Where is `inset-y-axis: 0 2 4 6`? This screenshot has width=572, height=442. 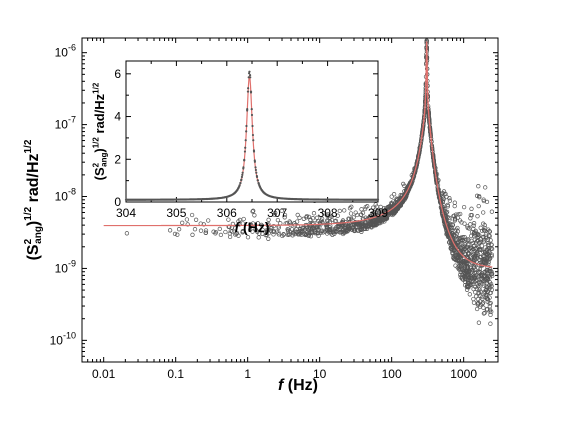
inset-y-axis: 0 2 4 6 is located at coordinates (246, 138).